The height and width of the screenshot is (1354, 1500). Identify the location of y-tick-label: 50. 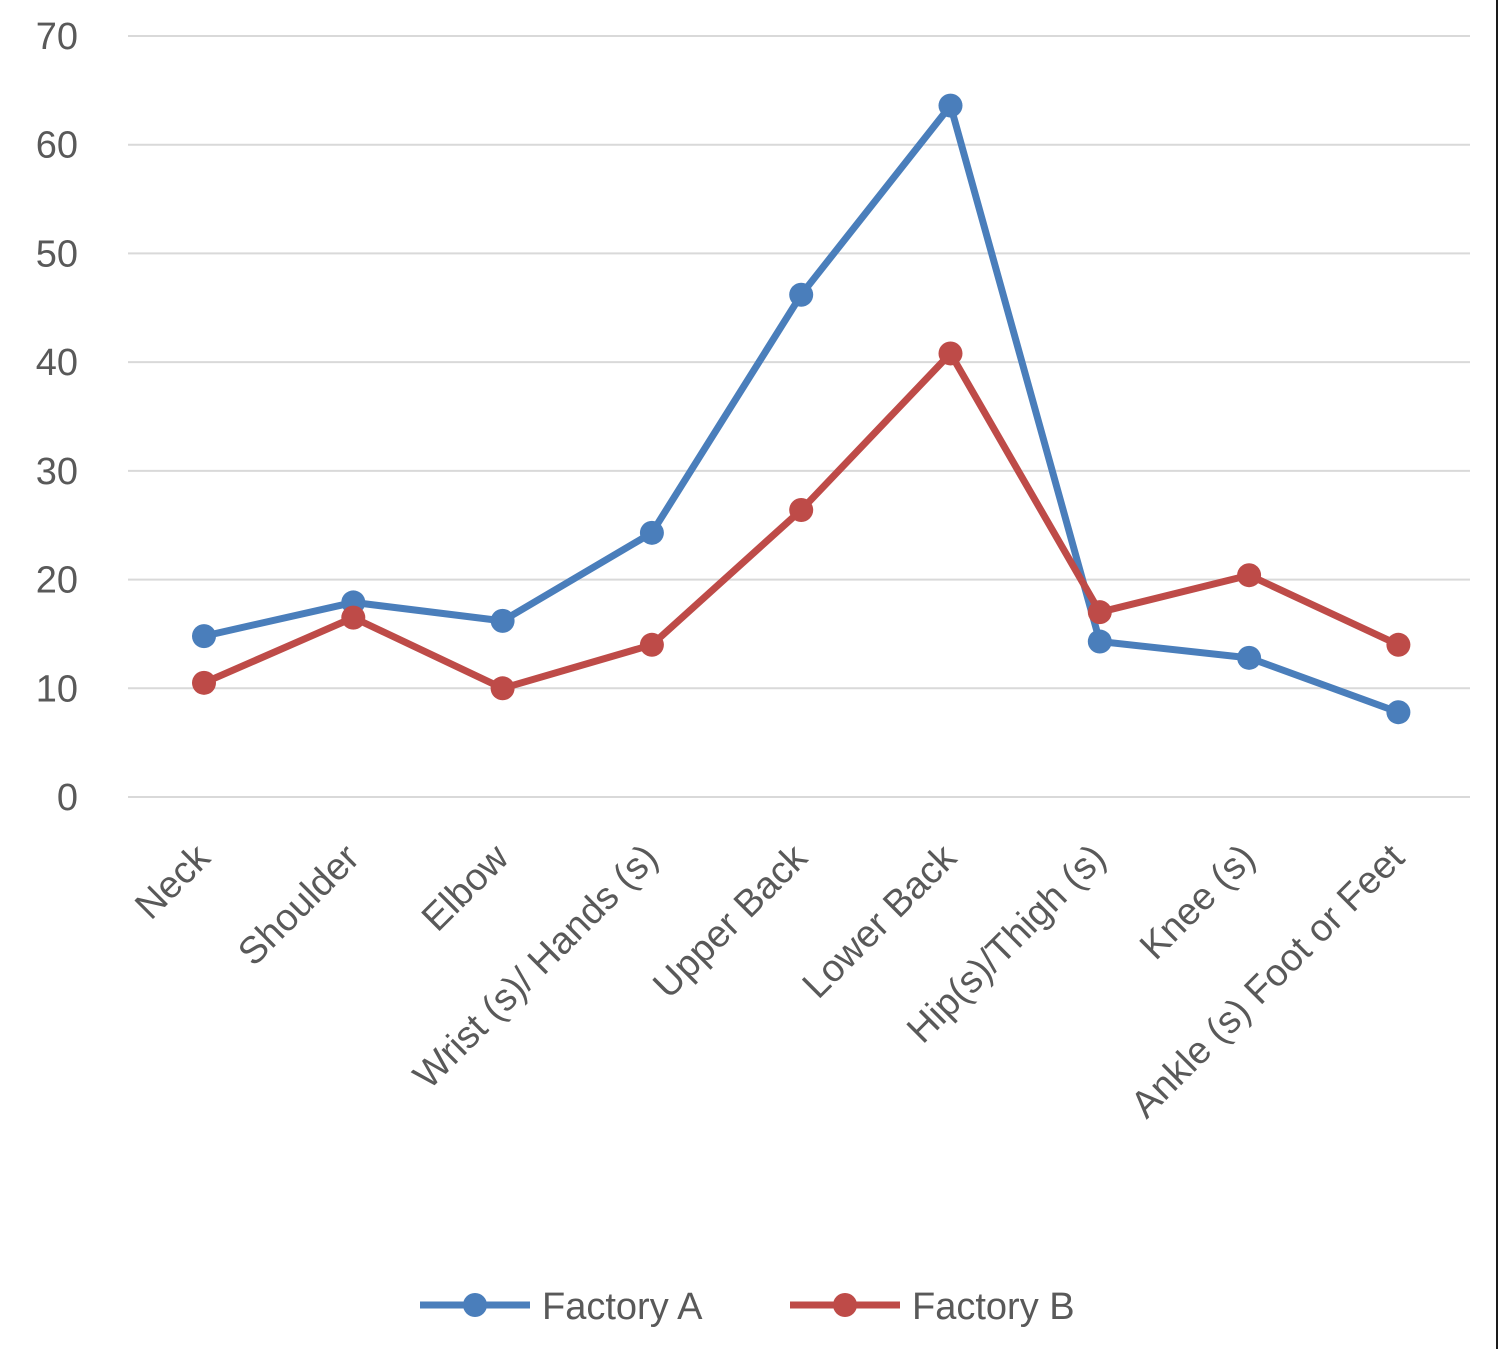
(57, 254).